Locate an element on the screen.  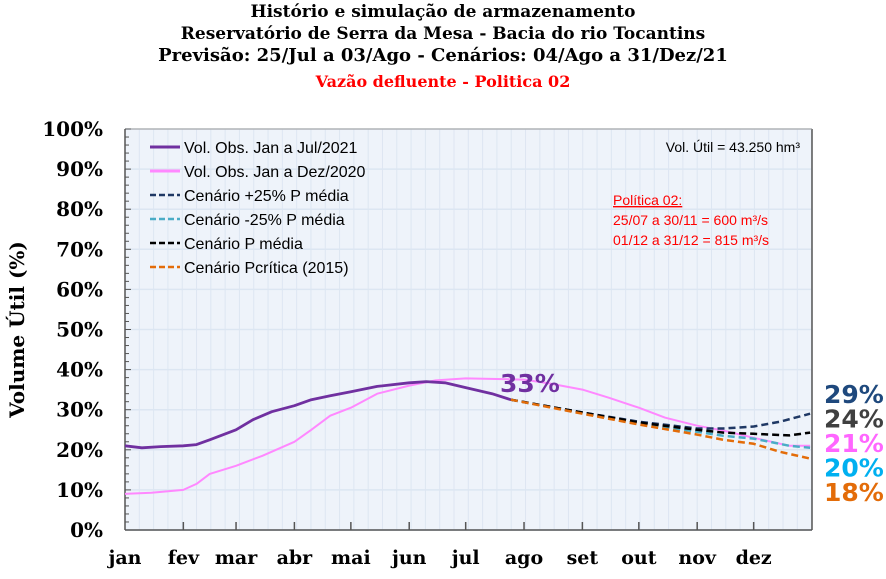
legend-label-0: Vol. Obs. Jan a Jul/2021 is located at coordinates (271, 148).